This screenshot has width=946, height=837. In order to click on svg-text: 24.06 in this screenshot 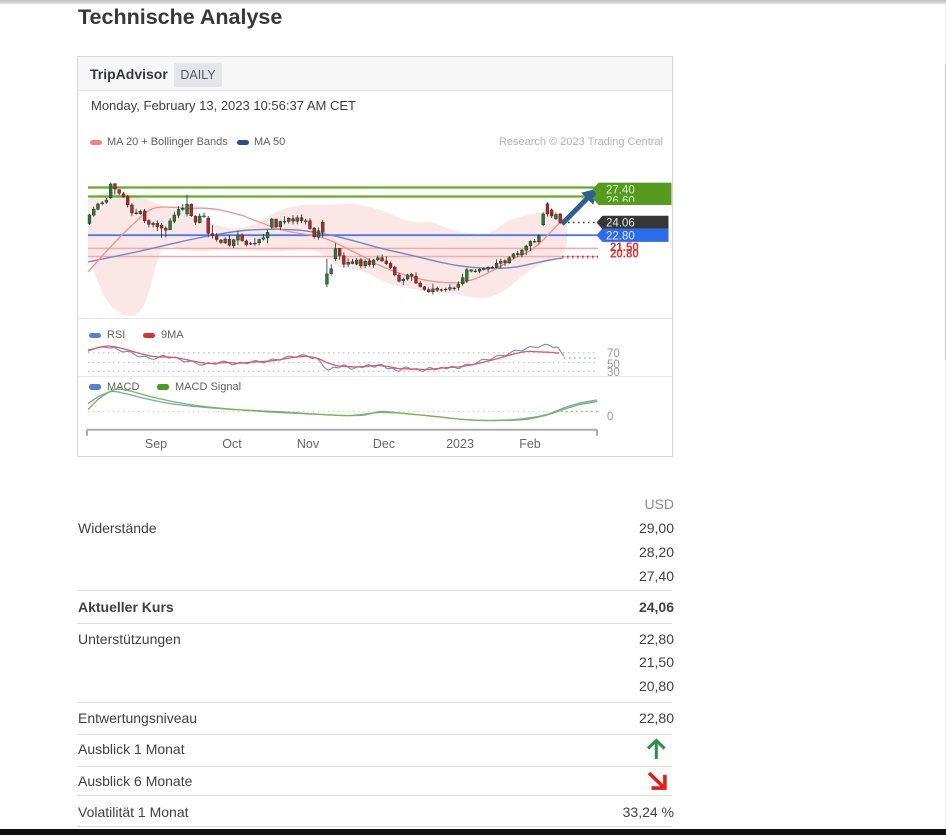, I will do `click(620, 224)`.